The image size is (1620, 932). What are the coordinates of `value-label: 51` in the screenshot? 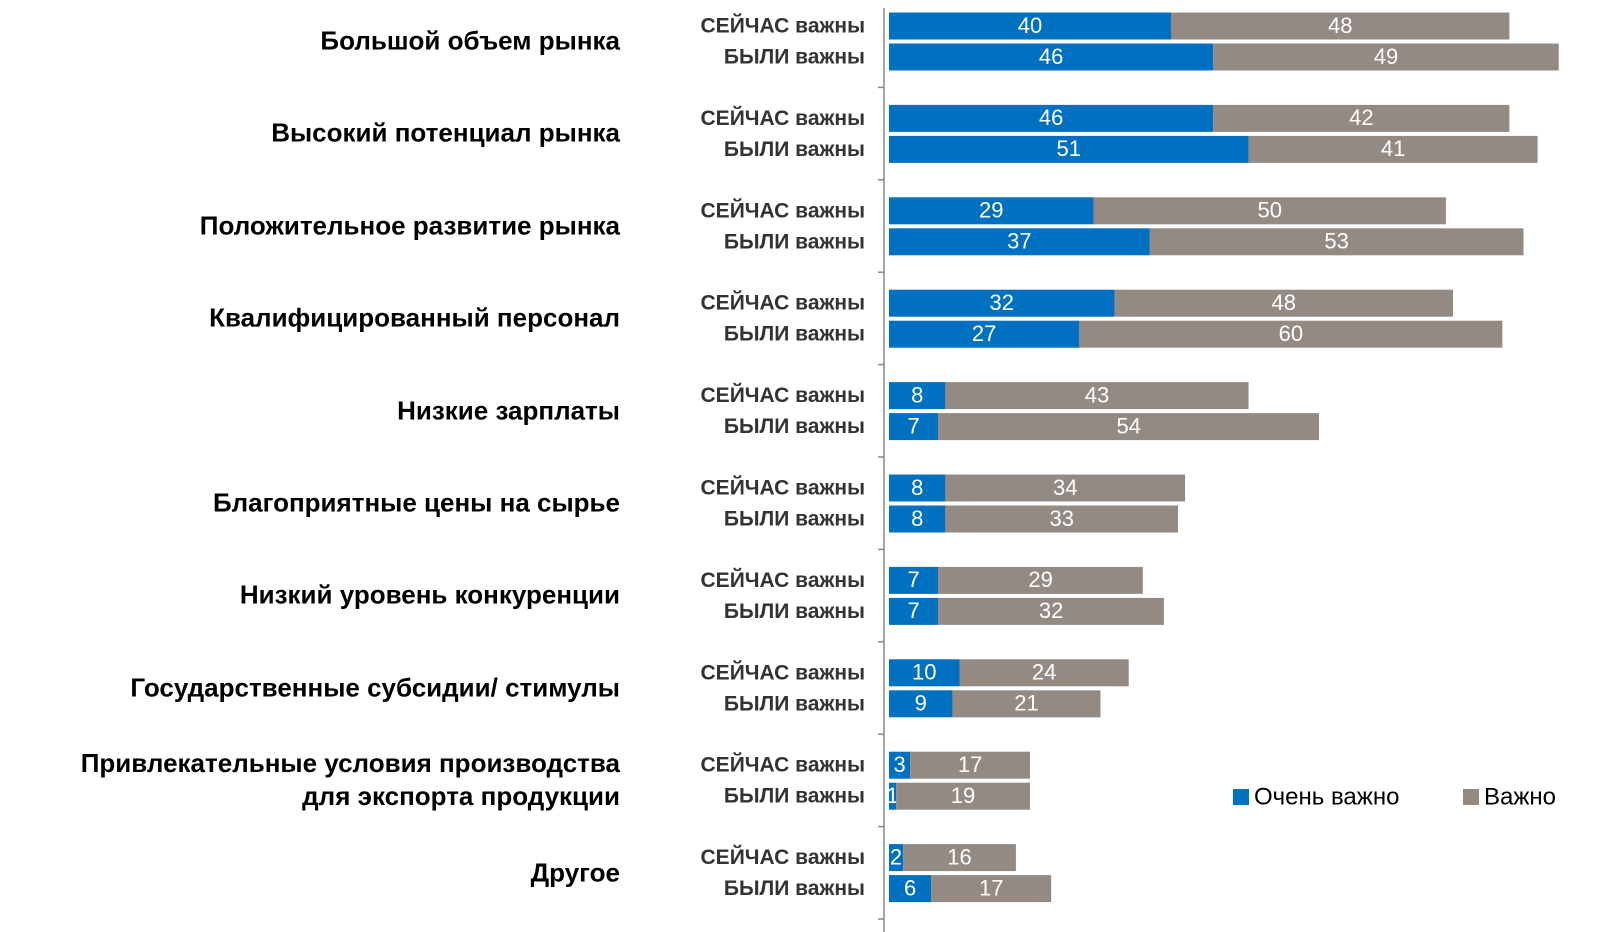 It's located at (1069, 148).